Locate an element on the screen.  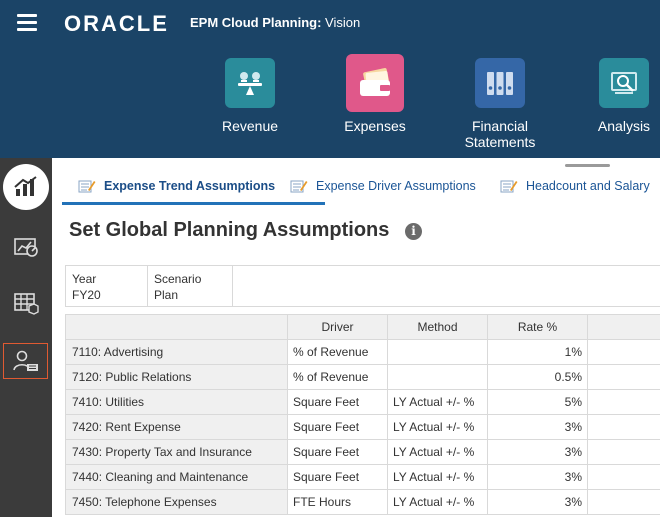
card-financial-statements: Financial Statements is located at coordinates (500, 104).